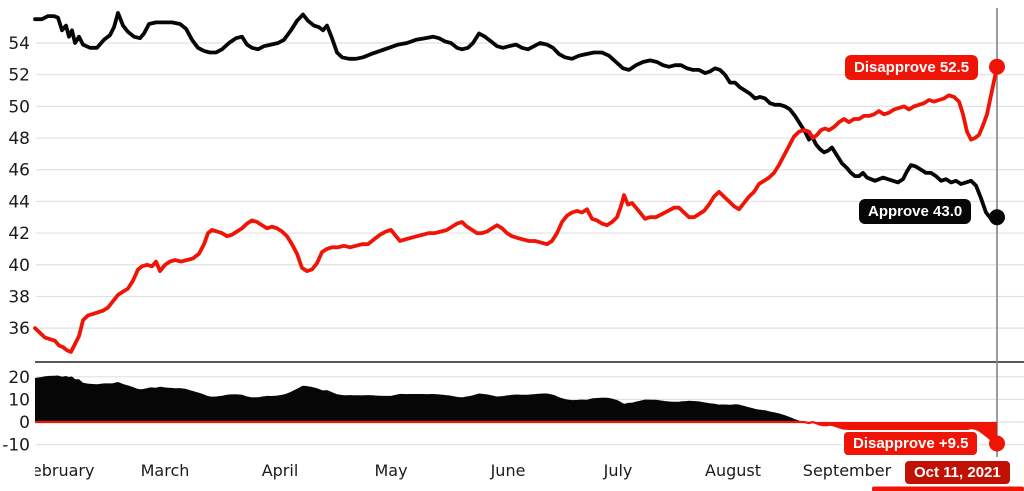 The width and height of the screenshot is (1024, 491). Describe the element at coordinates (59, 470) in the screenshot. I see `month-label: February` at that location.